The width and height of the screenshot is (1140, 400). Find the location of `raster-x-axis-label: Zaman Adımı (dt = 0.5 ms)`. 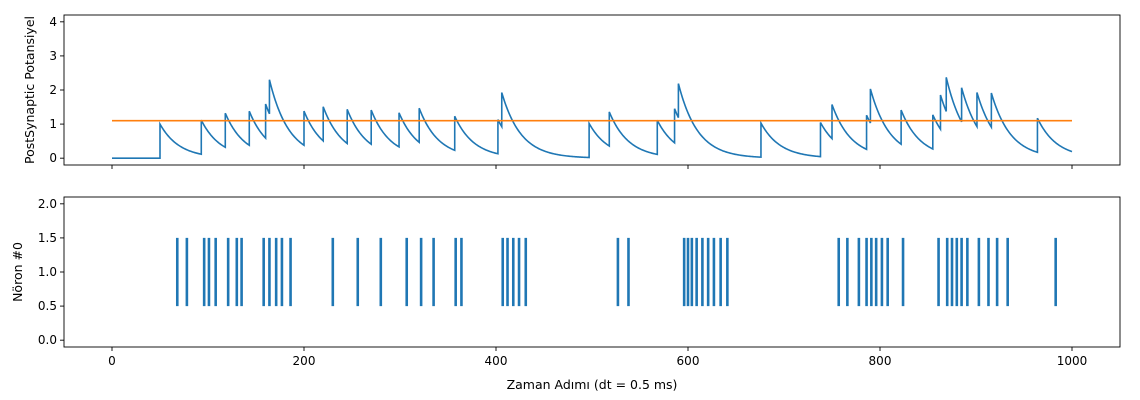

raster-x-axis-label: Zaman Adımı (dt = 0.5 ms) is located at coordinates (592, 384).